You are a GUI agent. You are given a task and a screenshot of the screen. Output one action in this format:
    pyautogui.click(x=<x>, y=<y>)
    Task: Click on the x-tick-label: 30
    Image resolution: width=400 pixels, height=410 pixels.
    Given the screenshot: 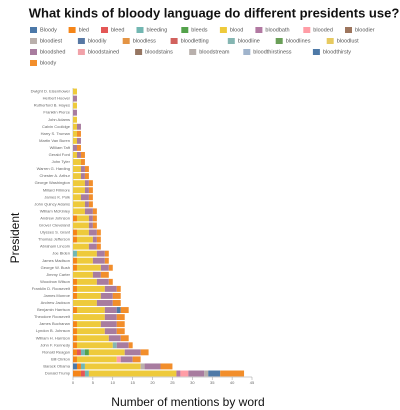 What is the action you would take?
    pyautogui.click(x=192, y=382)
    